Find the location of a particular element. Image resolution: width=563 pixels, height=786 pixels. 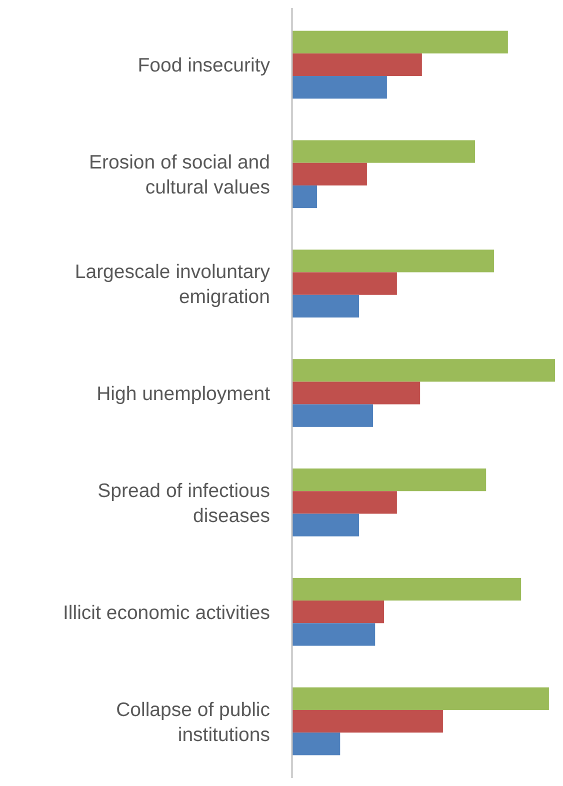

y-tick-label: Illicit economic activities is located at coordinates (166, 613).